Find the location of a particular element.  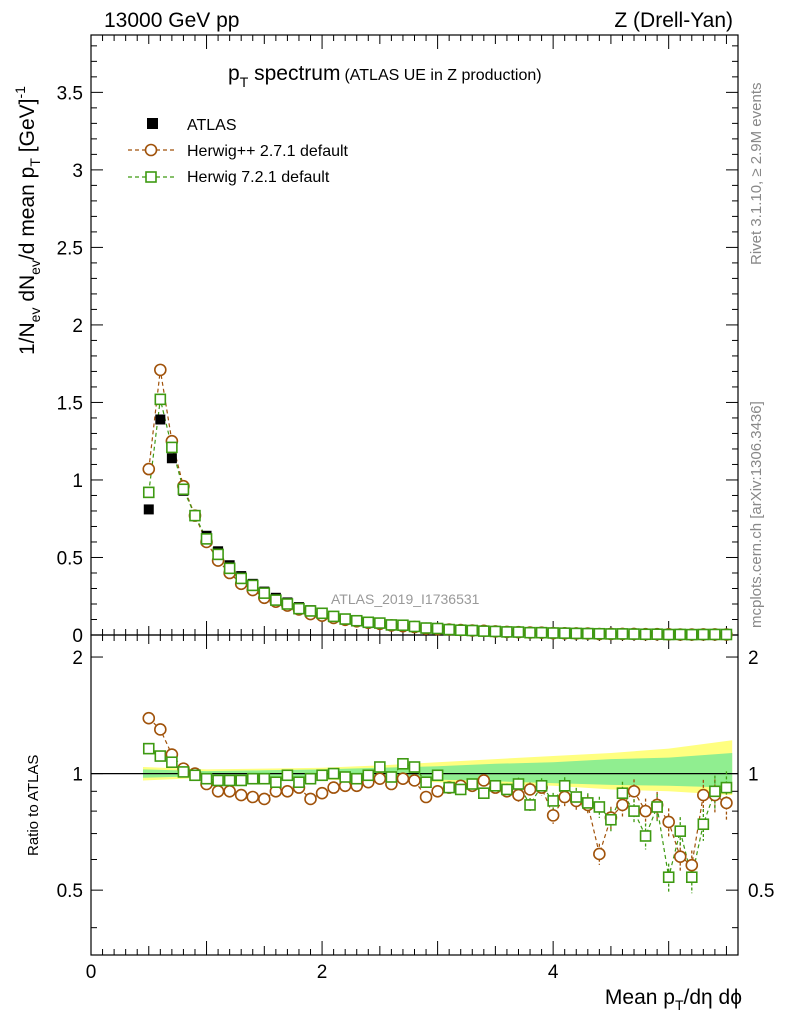

legend-atlas-marker is located at coordinates (152, 123).